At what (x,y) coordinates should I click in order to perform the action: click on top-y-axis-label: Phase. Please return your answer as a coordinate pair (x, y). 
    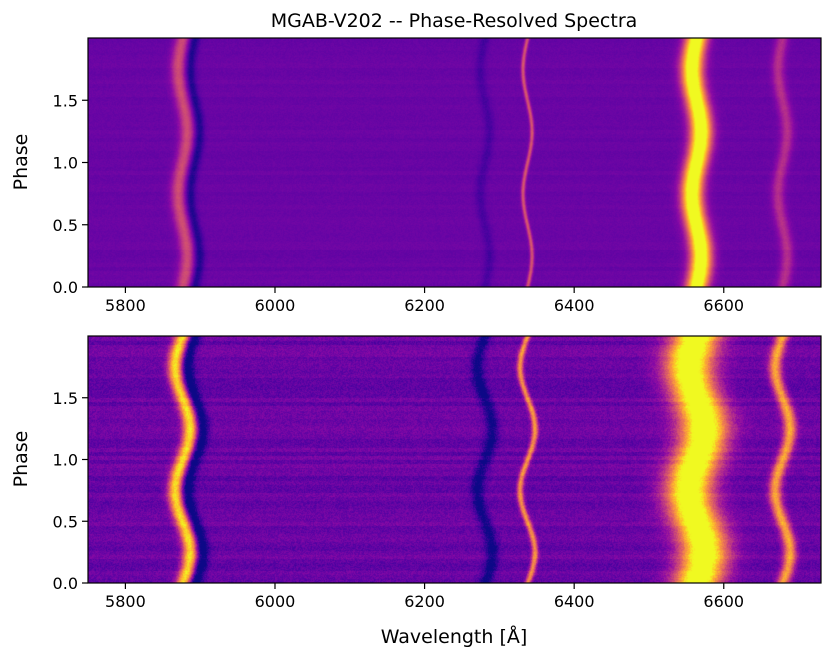
    Looking at the image, I should click on (21, 162).